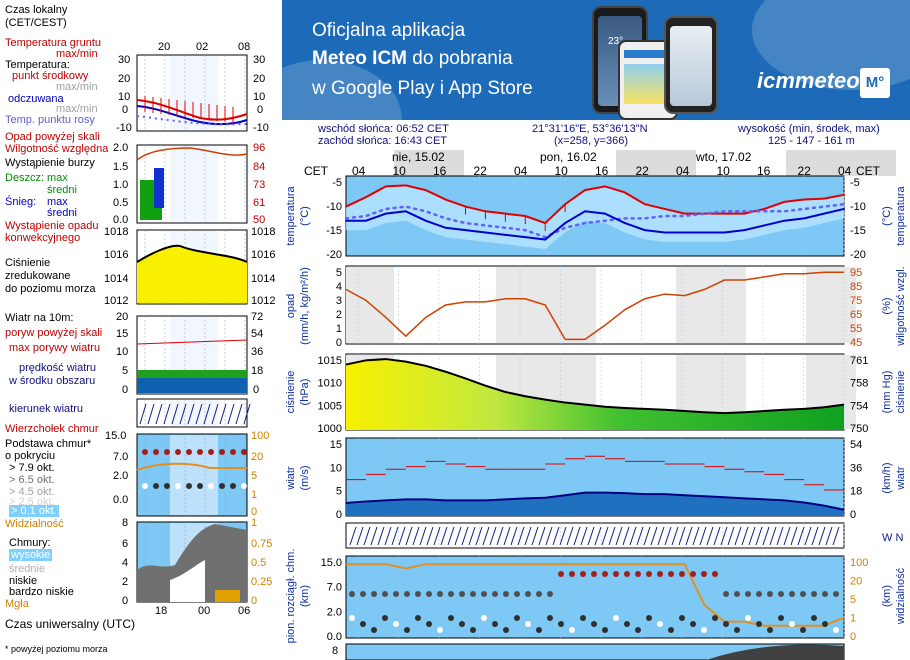 The height and width of the screenshot is (660, 910). What do you see at coordinates (257, 334) in the screenshot?
I see `wind-tick-right: 54` at bounding box center [257, 334].